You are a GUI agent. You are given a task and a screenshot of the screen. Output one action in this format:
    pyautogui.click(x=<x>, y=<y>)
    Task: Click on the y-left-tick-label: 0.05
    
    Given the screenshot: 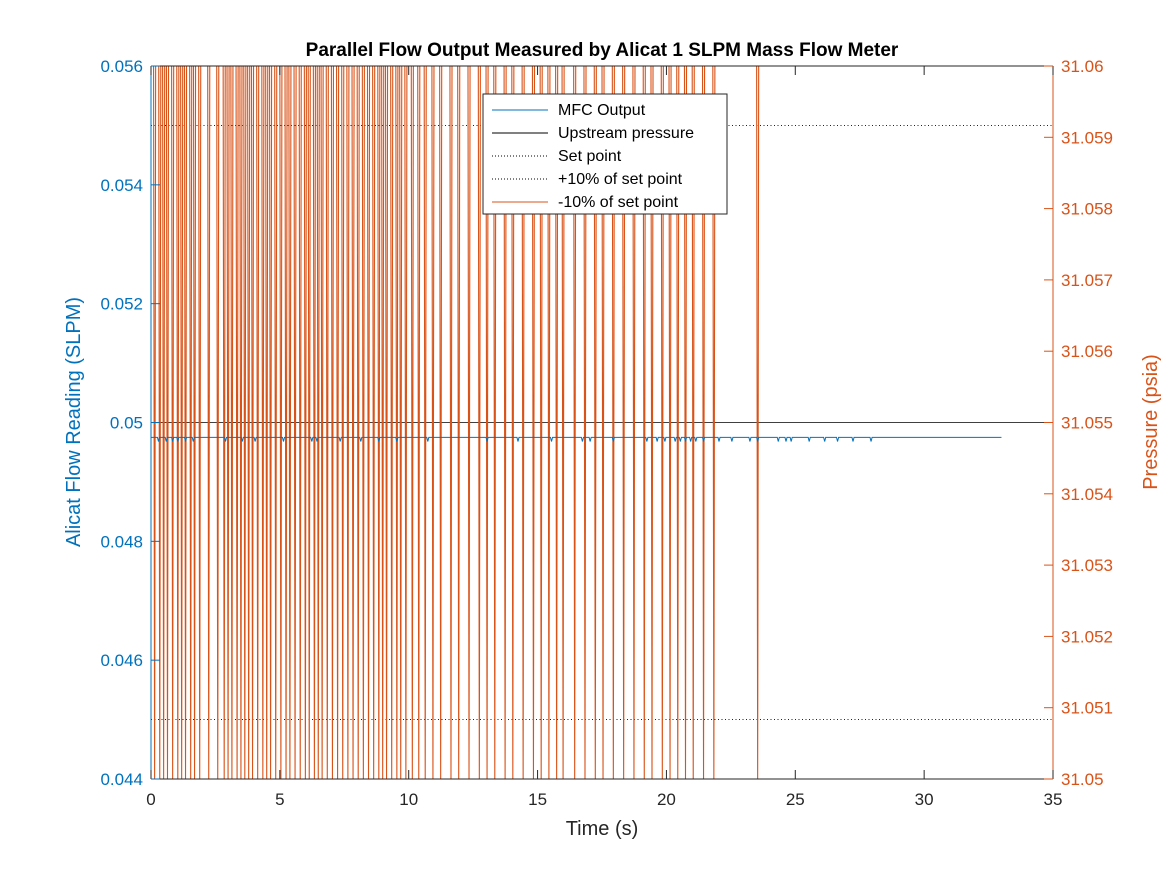 What is the action you would take?
    pyautogui.click(x=126, y=423)
    